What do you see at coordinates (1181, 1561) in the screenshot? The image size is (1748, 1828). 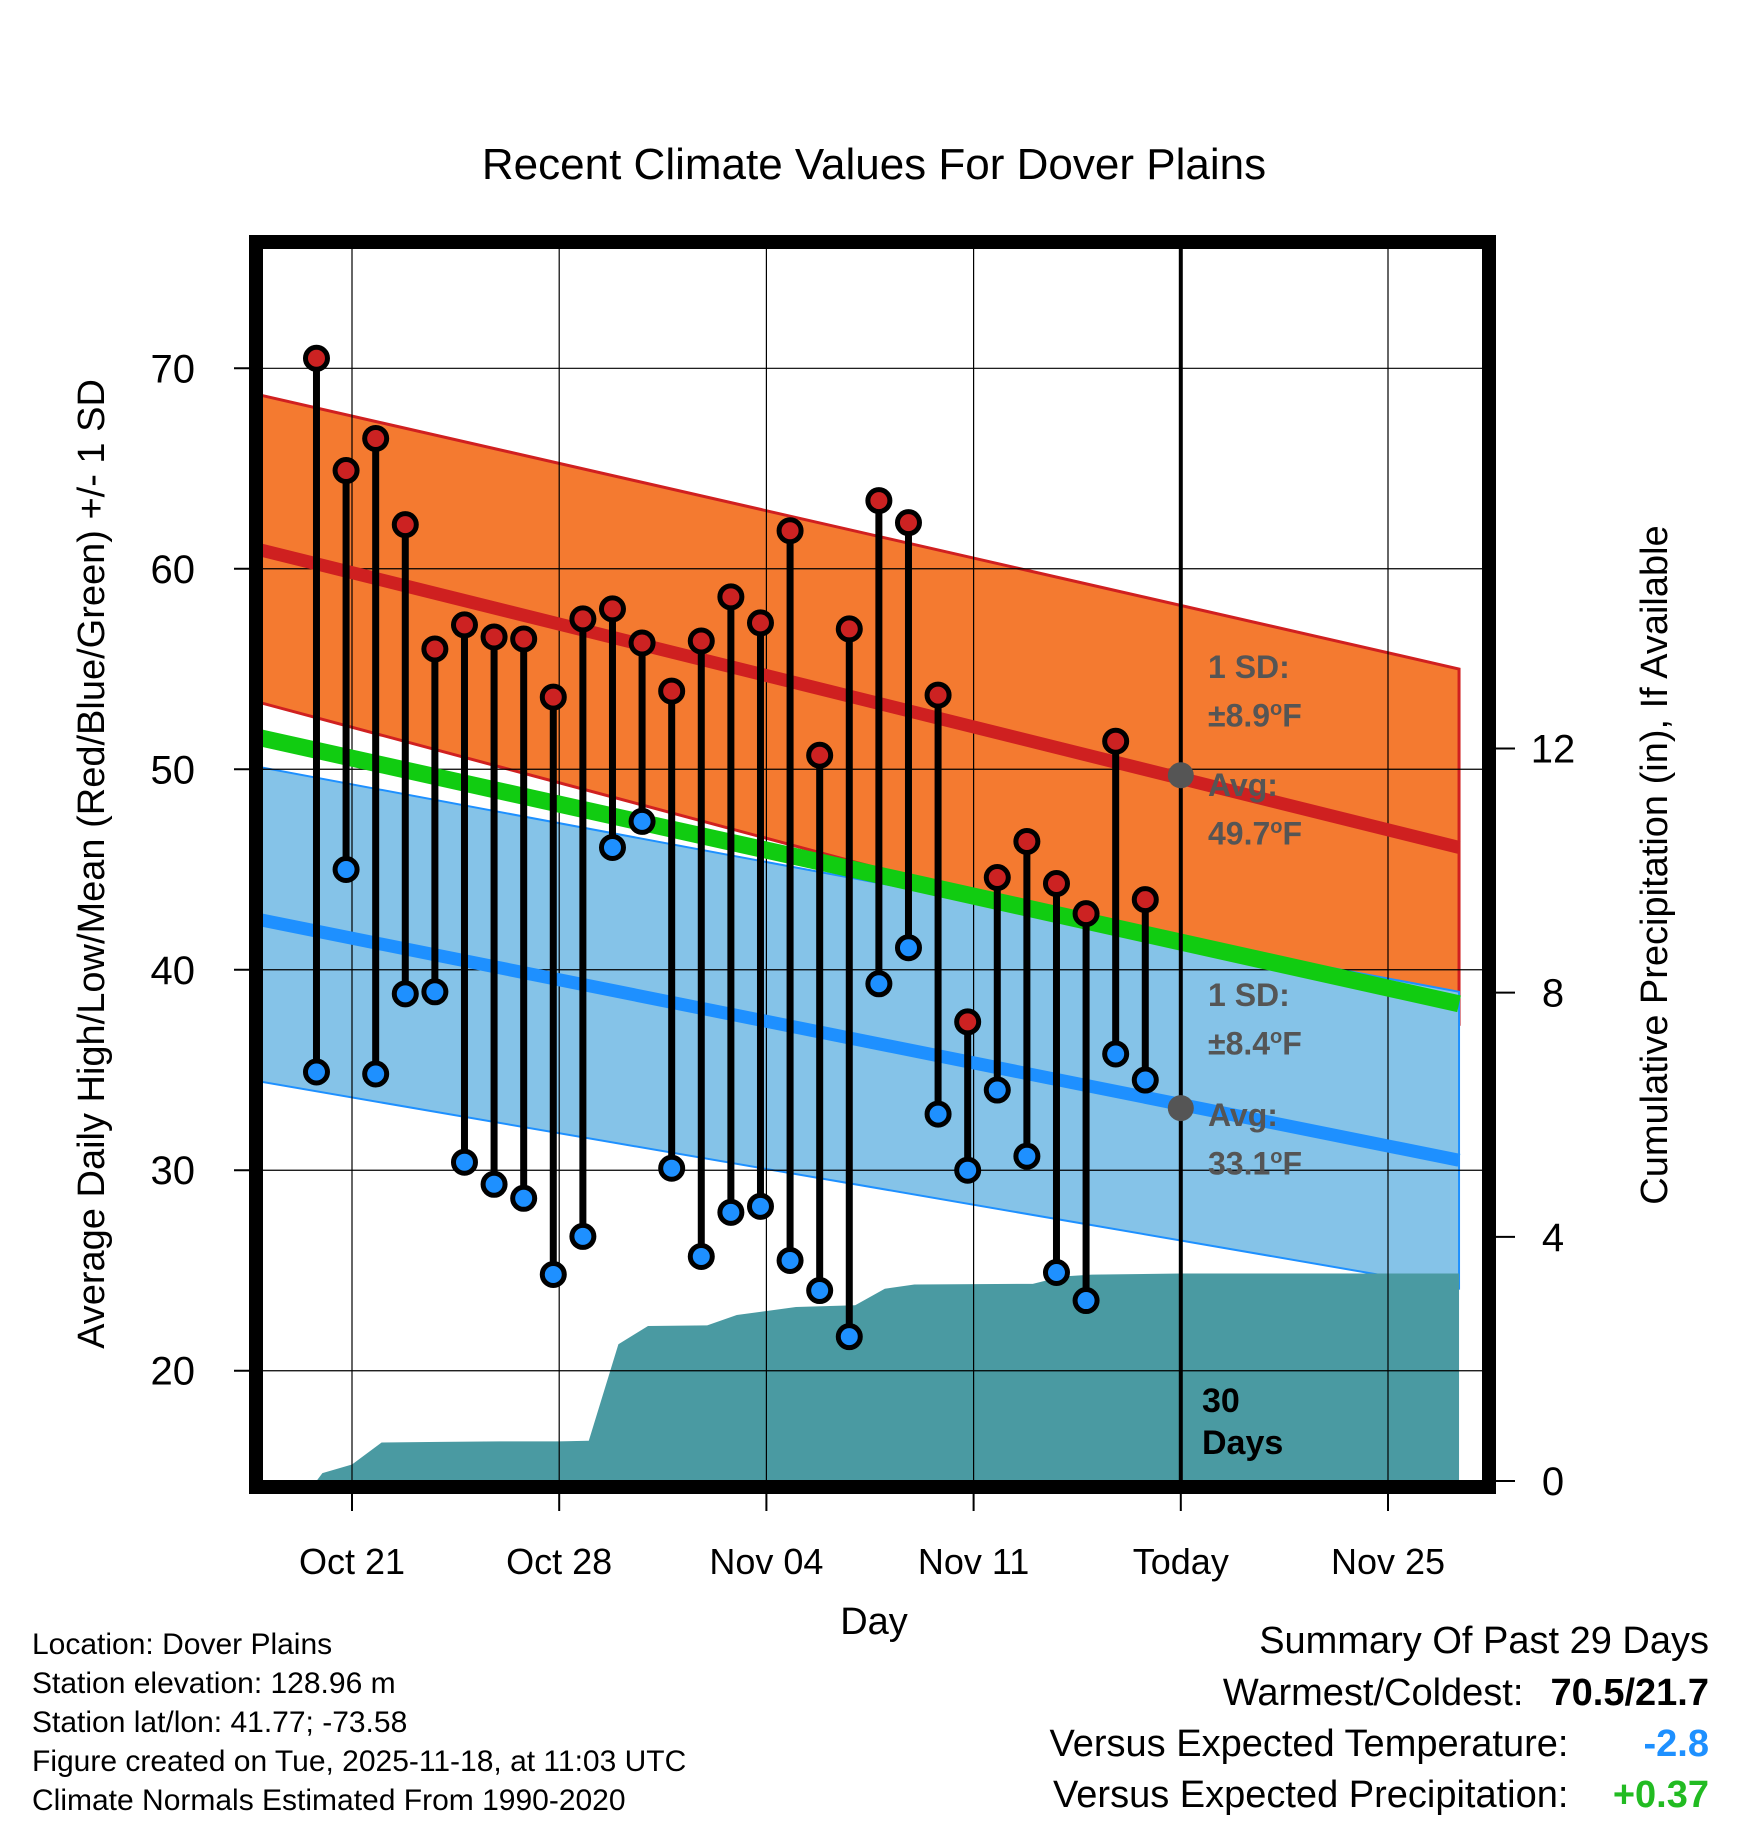 I see `x-tick-label: Today` at bounding box center [1181, 1561].